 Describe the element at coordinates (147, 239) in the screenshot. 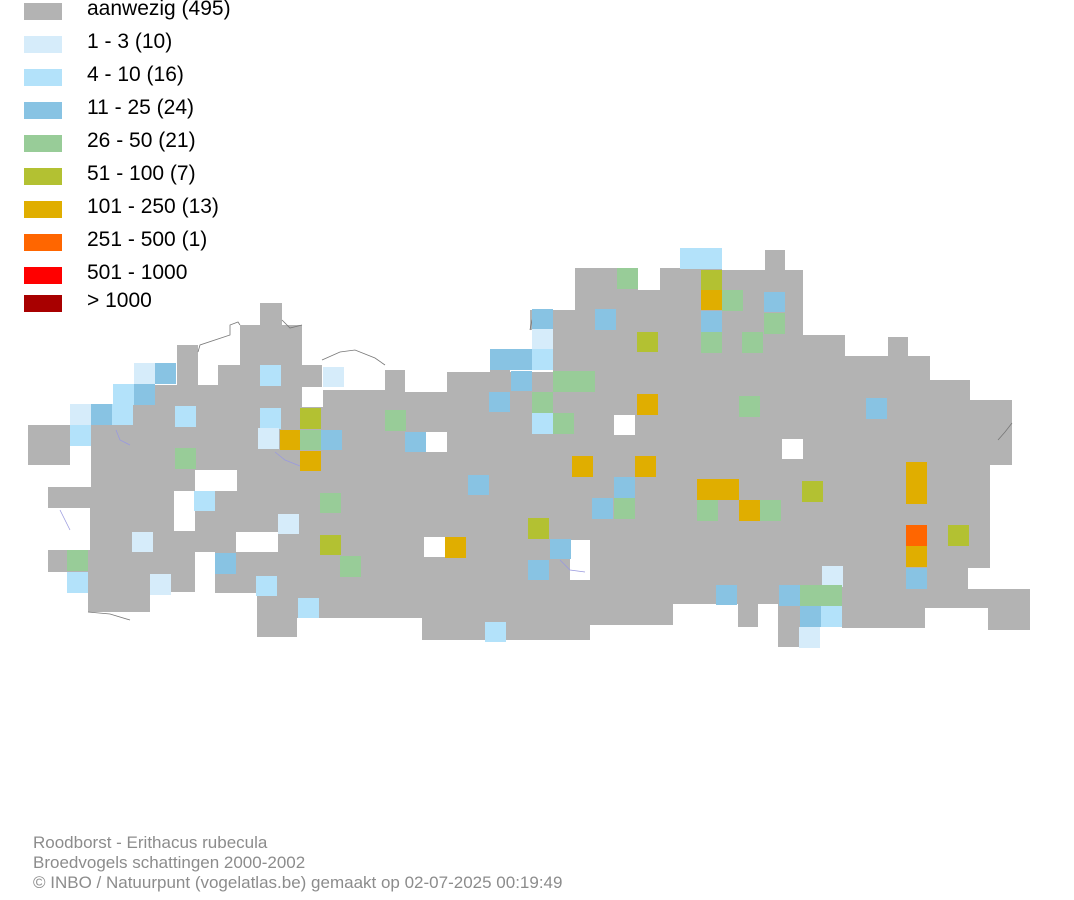

I see `legend-label: 251 - 500 (1)` at that location.